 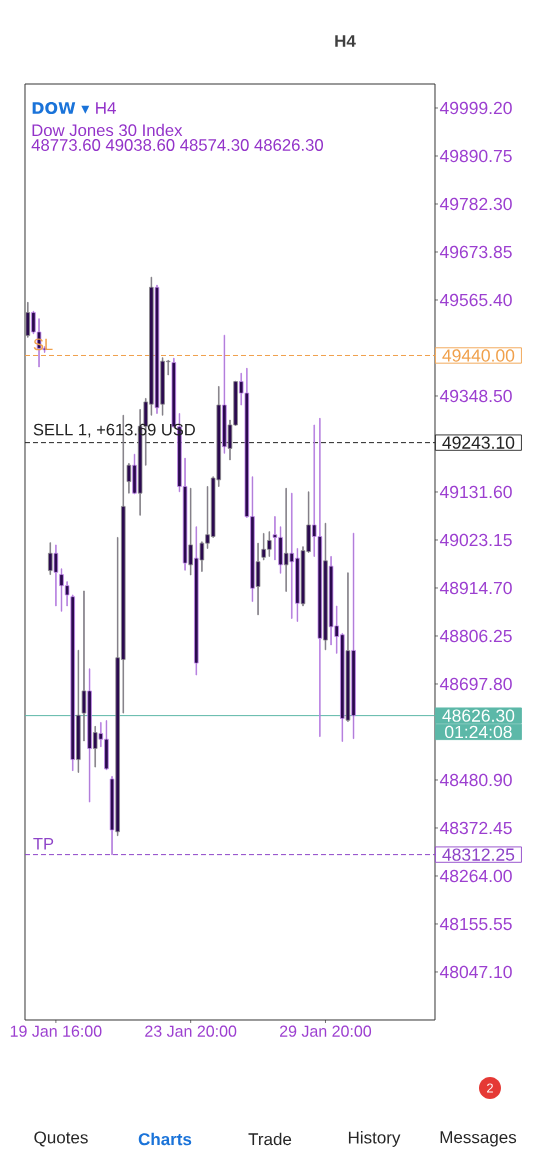 I want to click on x-tick-label: 29 Jan 20:00, so click(x=326, y=1031).